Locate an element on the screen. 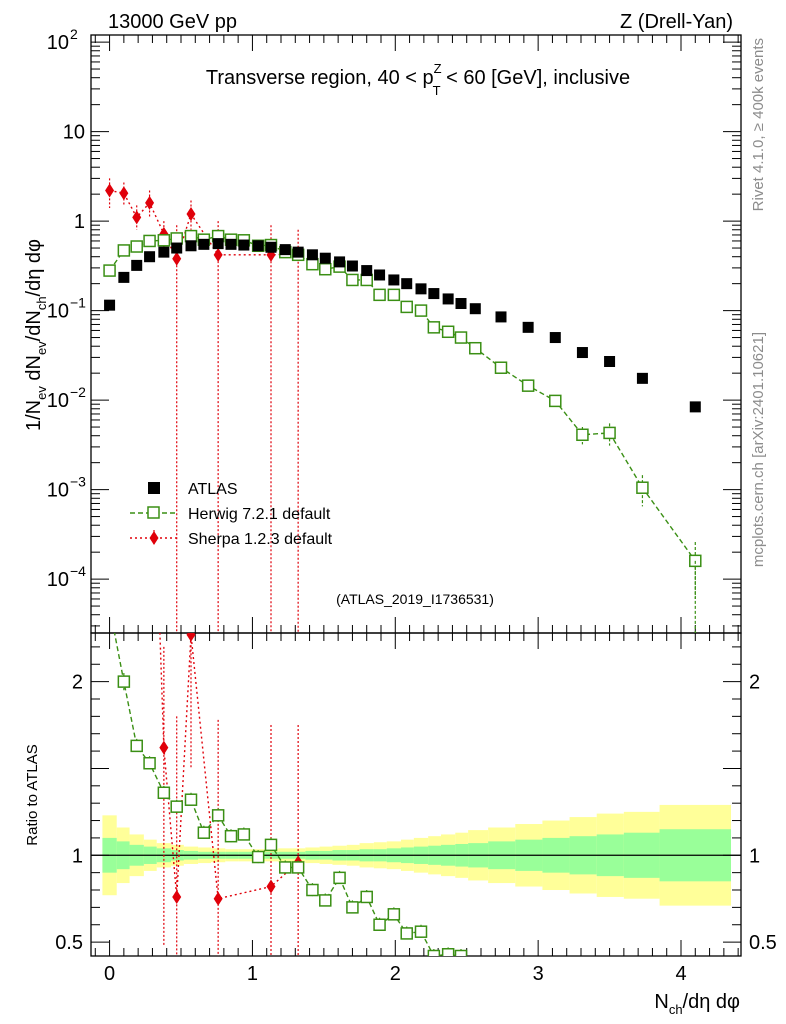  x-tick-label: 0 is located at coordinates (109, 974).